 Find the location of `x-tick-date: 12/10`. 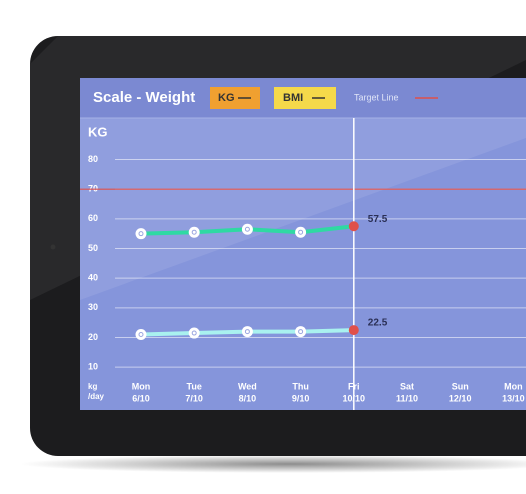

x-tick-date: 12/10 is located at coordinates (460, 398).